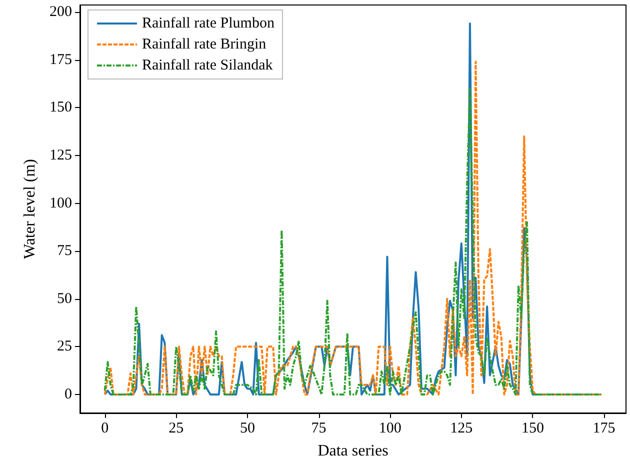 Image resolution: width=630 pixels, height=464 pixels. What do you see at coordinates (68, 394) in the screenshot?
I see `y-tick-label: 0` at bounding box center [68, 394].